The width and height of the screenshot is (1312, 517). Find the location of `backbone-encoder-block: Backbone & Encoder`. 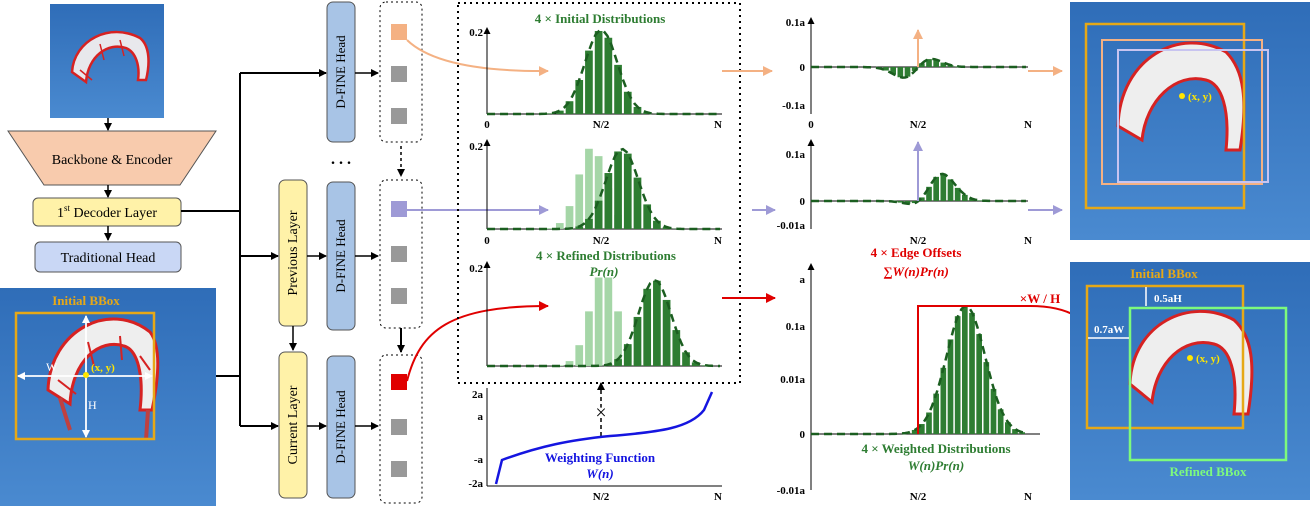

backbone-encoder-block: Backbone & Encoder is located at coordinates (112, 158).